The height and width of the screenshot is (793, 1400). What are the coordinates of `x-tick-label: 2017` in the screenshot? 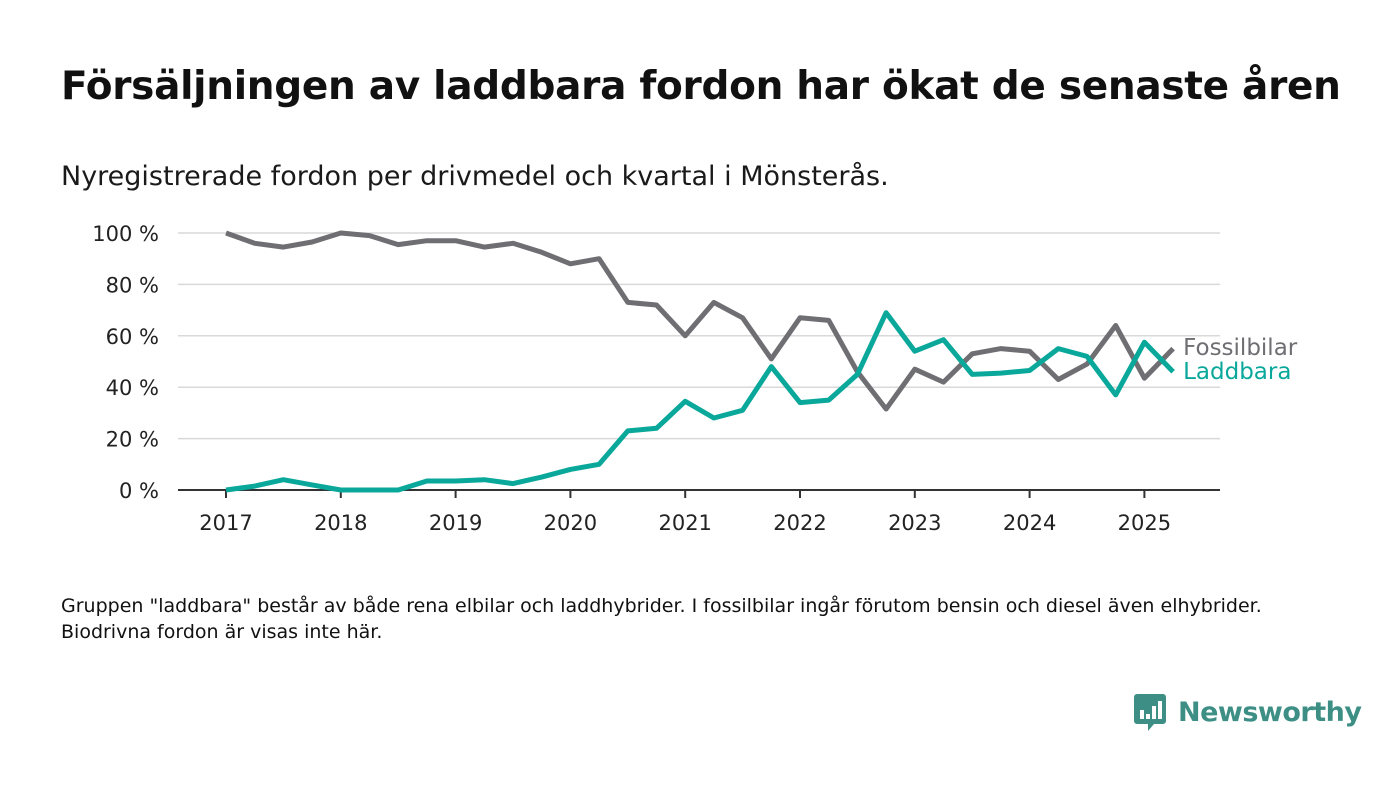 It's located at (225, 523).